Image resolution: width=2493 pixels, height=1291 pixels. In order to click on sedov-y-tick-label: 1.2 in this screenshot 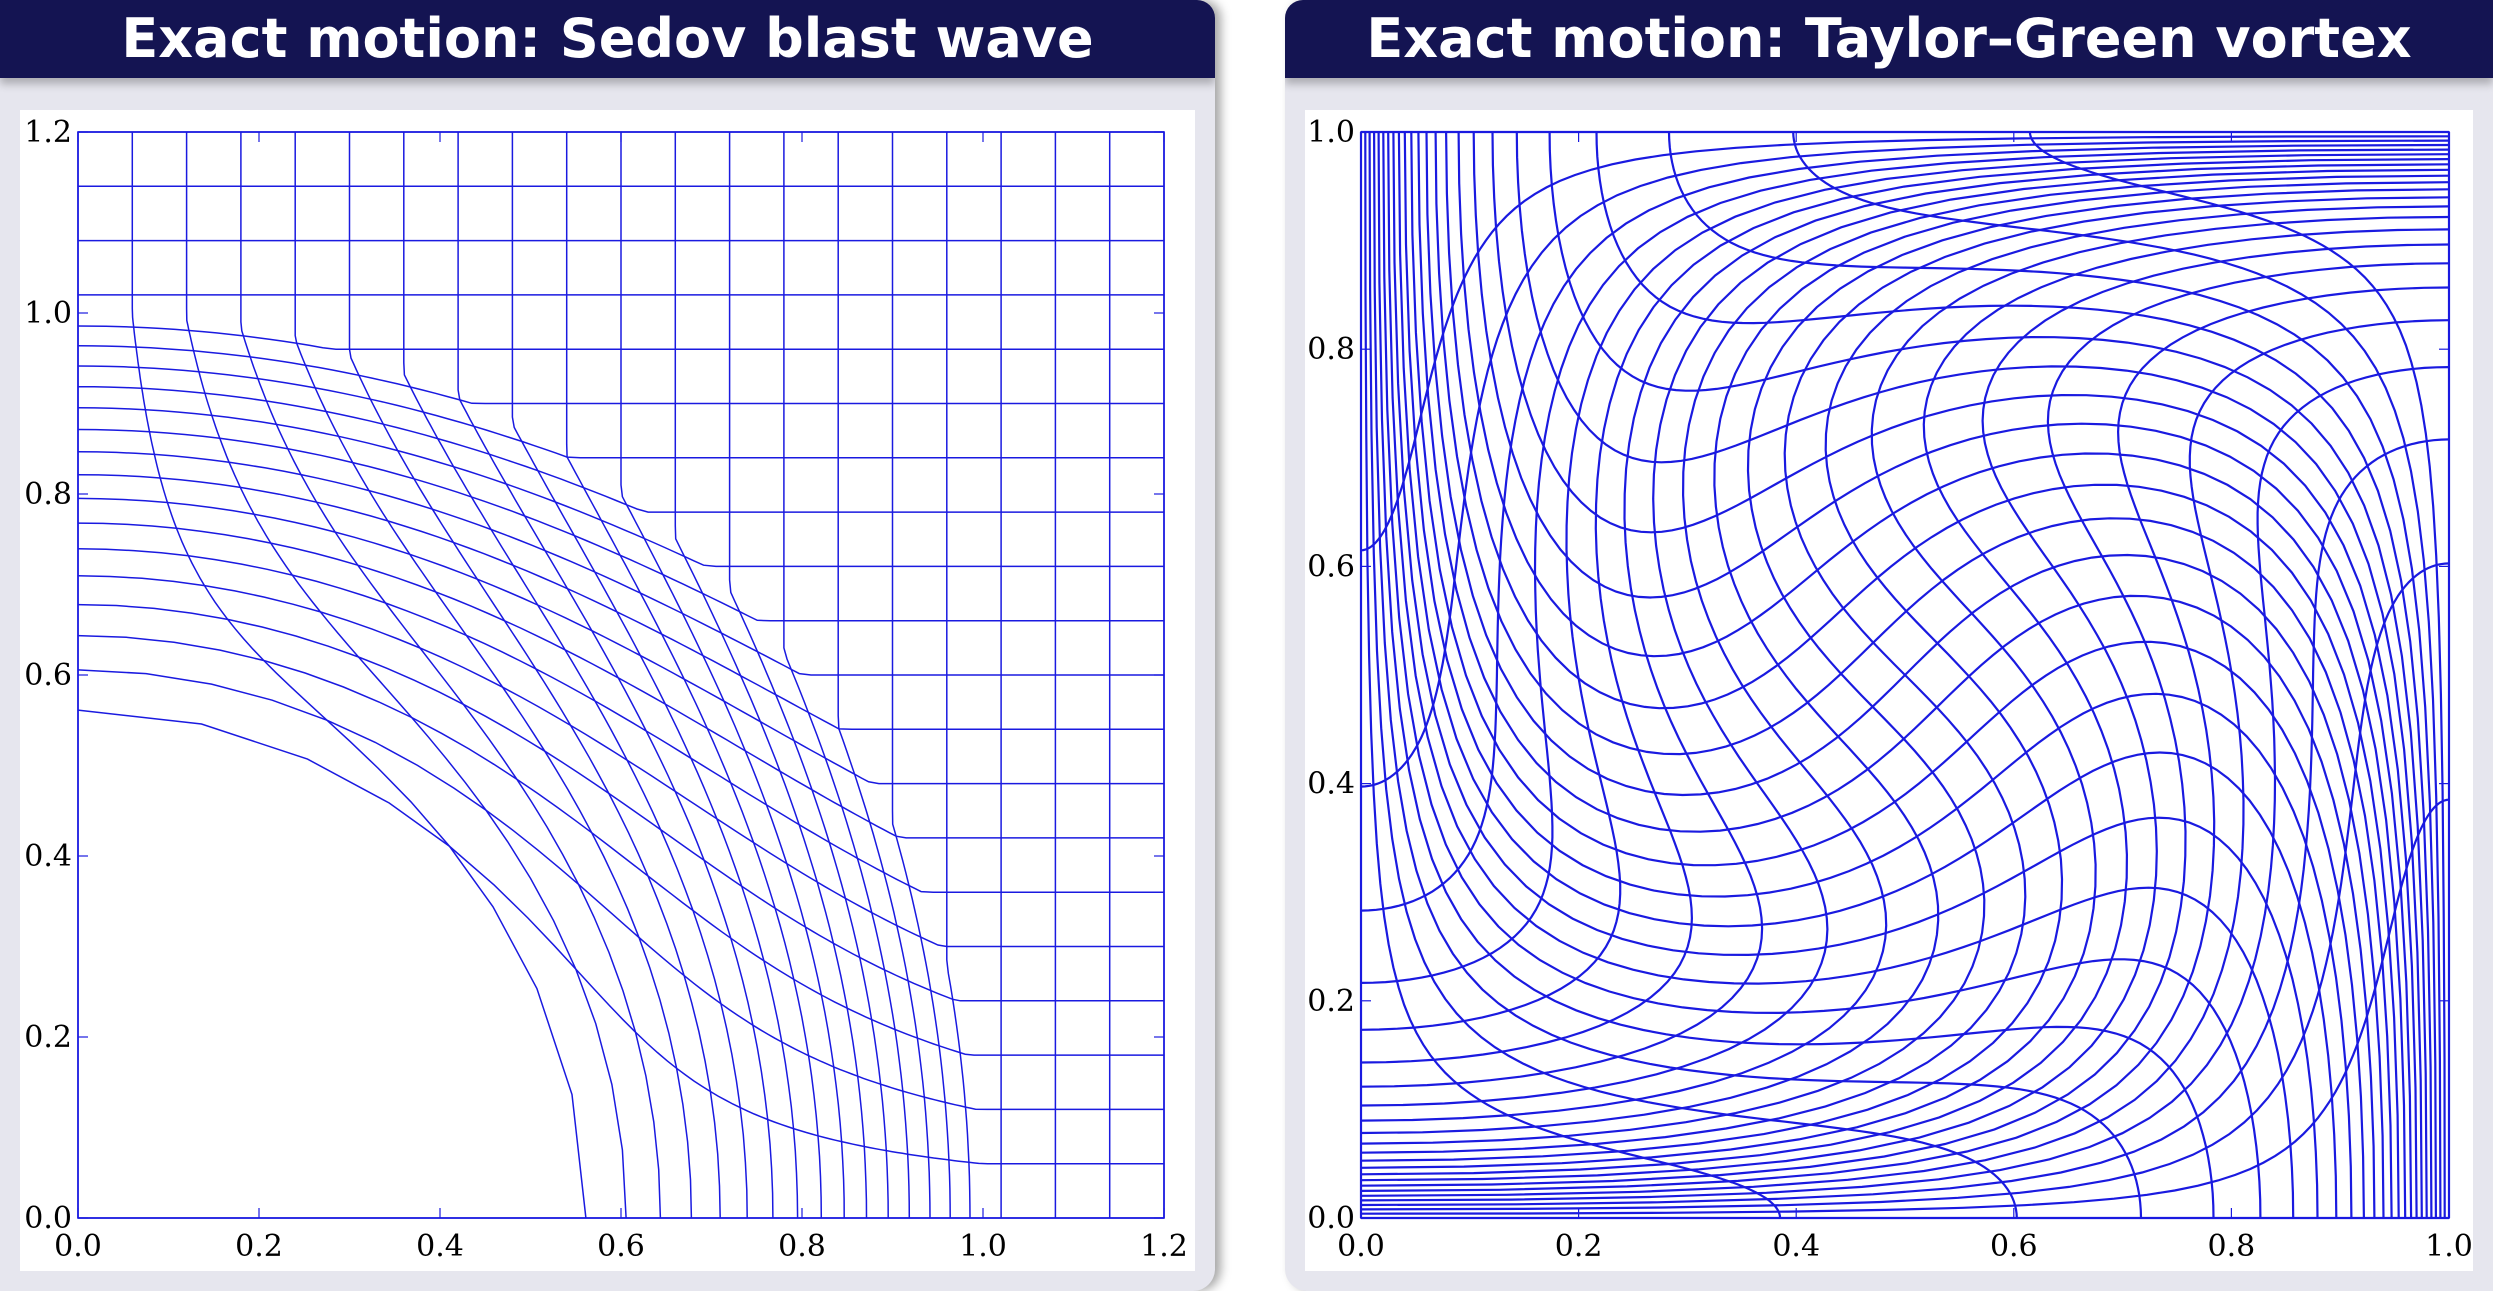, I will do `click(48, 132)`.